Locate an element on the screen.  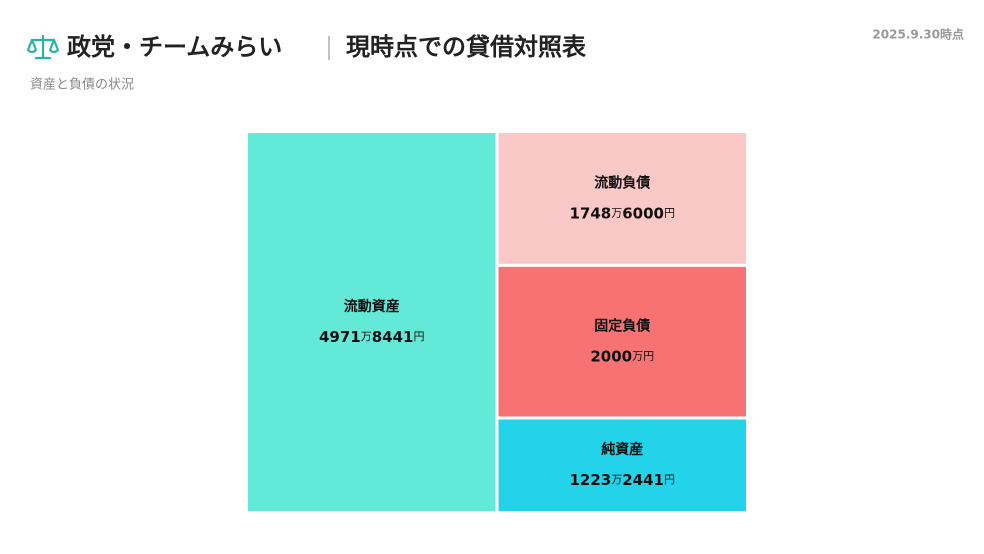
cell-label: 流動負債 is located at coordinates (622, 182).